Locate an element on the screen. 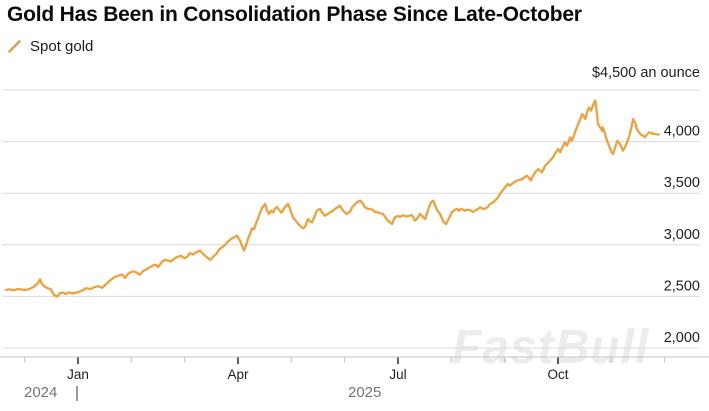 The image size is (709, 411). spot-gold-legend-mark-icon is located at coordinates (14, 46).